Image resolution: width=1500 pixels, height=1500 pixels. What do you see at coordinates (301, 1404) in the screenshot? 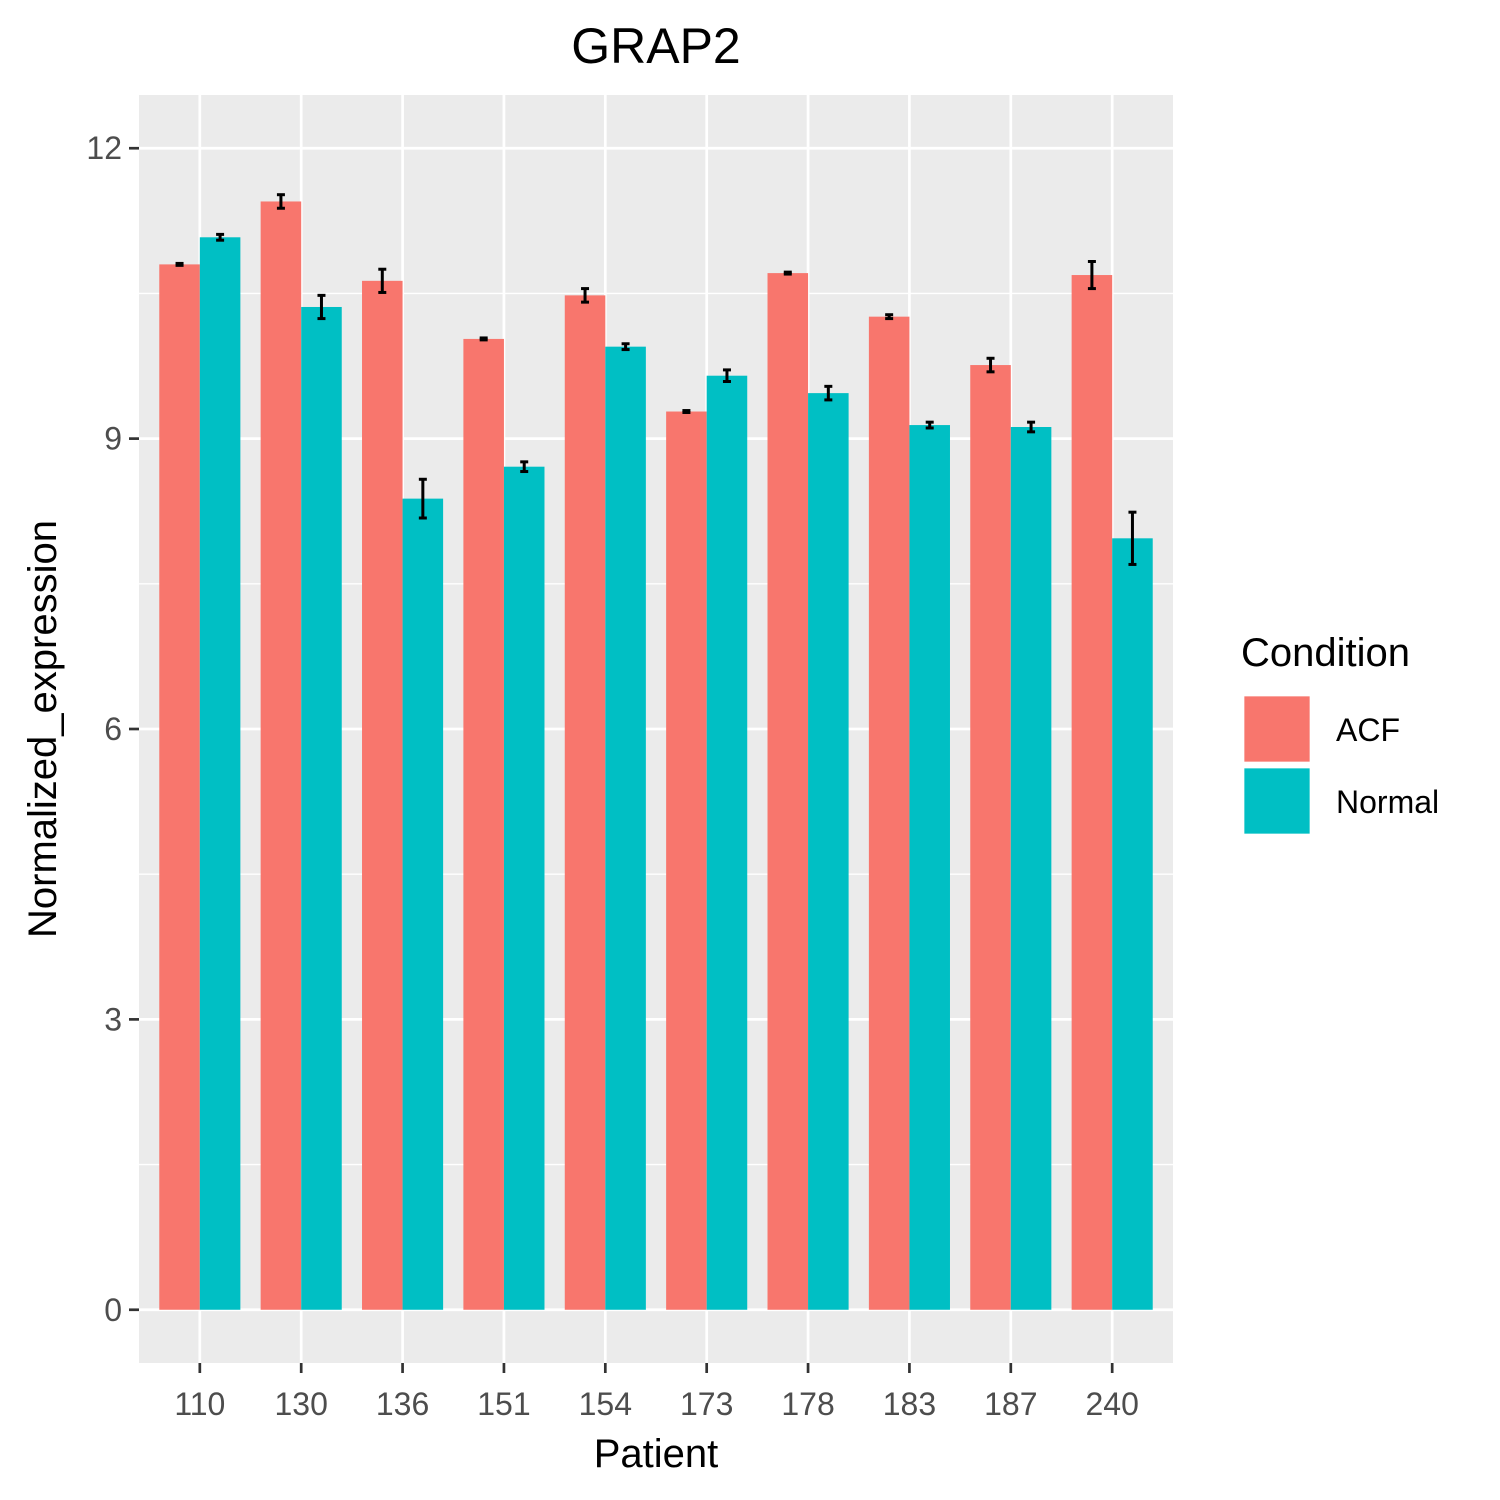
I see `x-tick-label: 130` at bounding box center [301, 1404].